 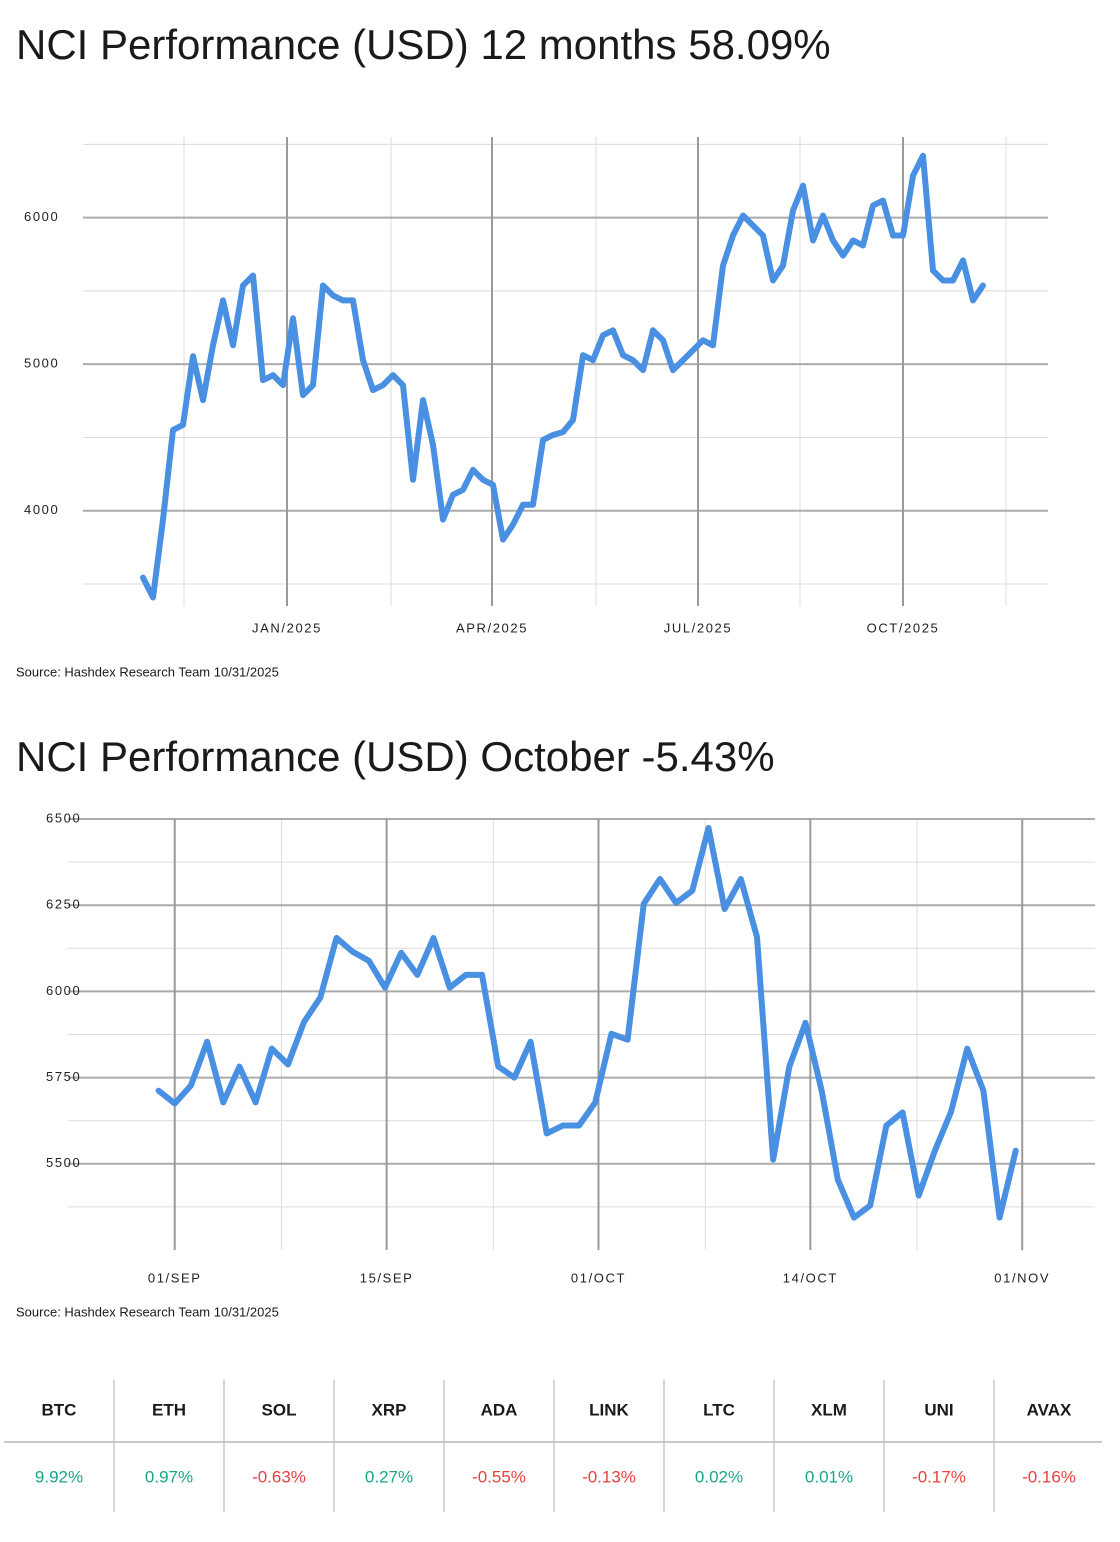 I want to click on table-cell: -0.63%, so click(x=279, y=1476).